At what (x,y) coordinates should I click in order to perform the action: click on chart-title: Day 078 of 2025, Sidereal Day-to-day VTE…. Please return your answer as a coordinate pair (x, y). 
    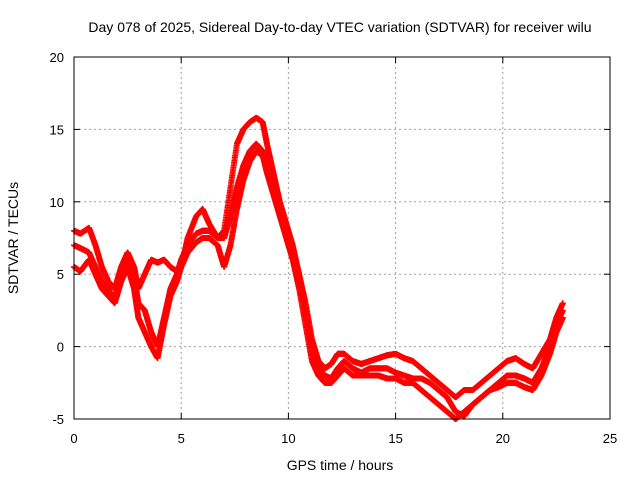
    Looking at the image, I should click on (339, 27).